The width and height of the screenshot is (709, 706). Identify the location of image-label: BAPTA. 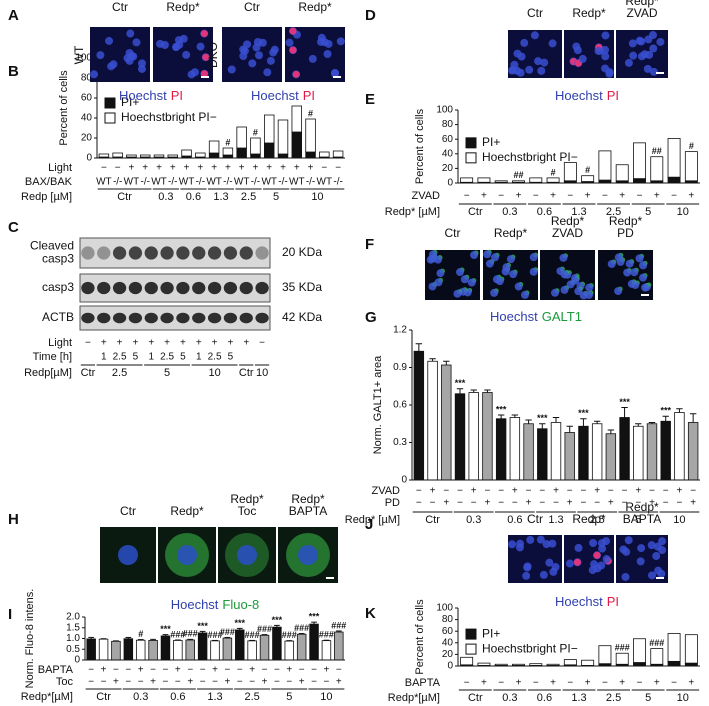
(642, 519).